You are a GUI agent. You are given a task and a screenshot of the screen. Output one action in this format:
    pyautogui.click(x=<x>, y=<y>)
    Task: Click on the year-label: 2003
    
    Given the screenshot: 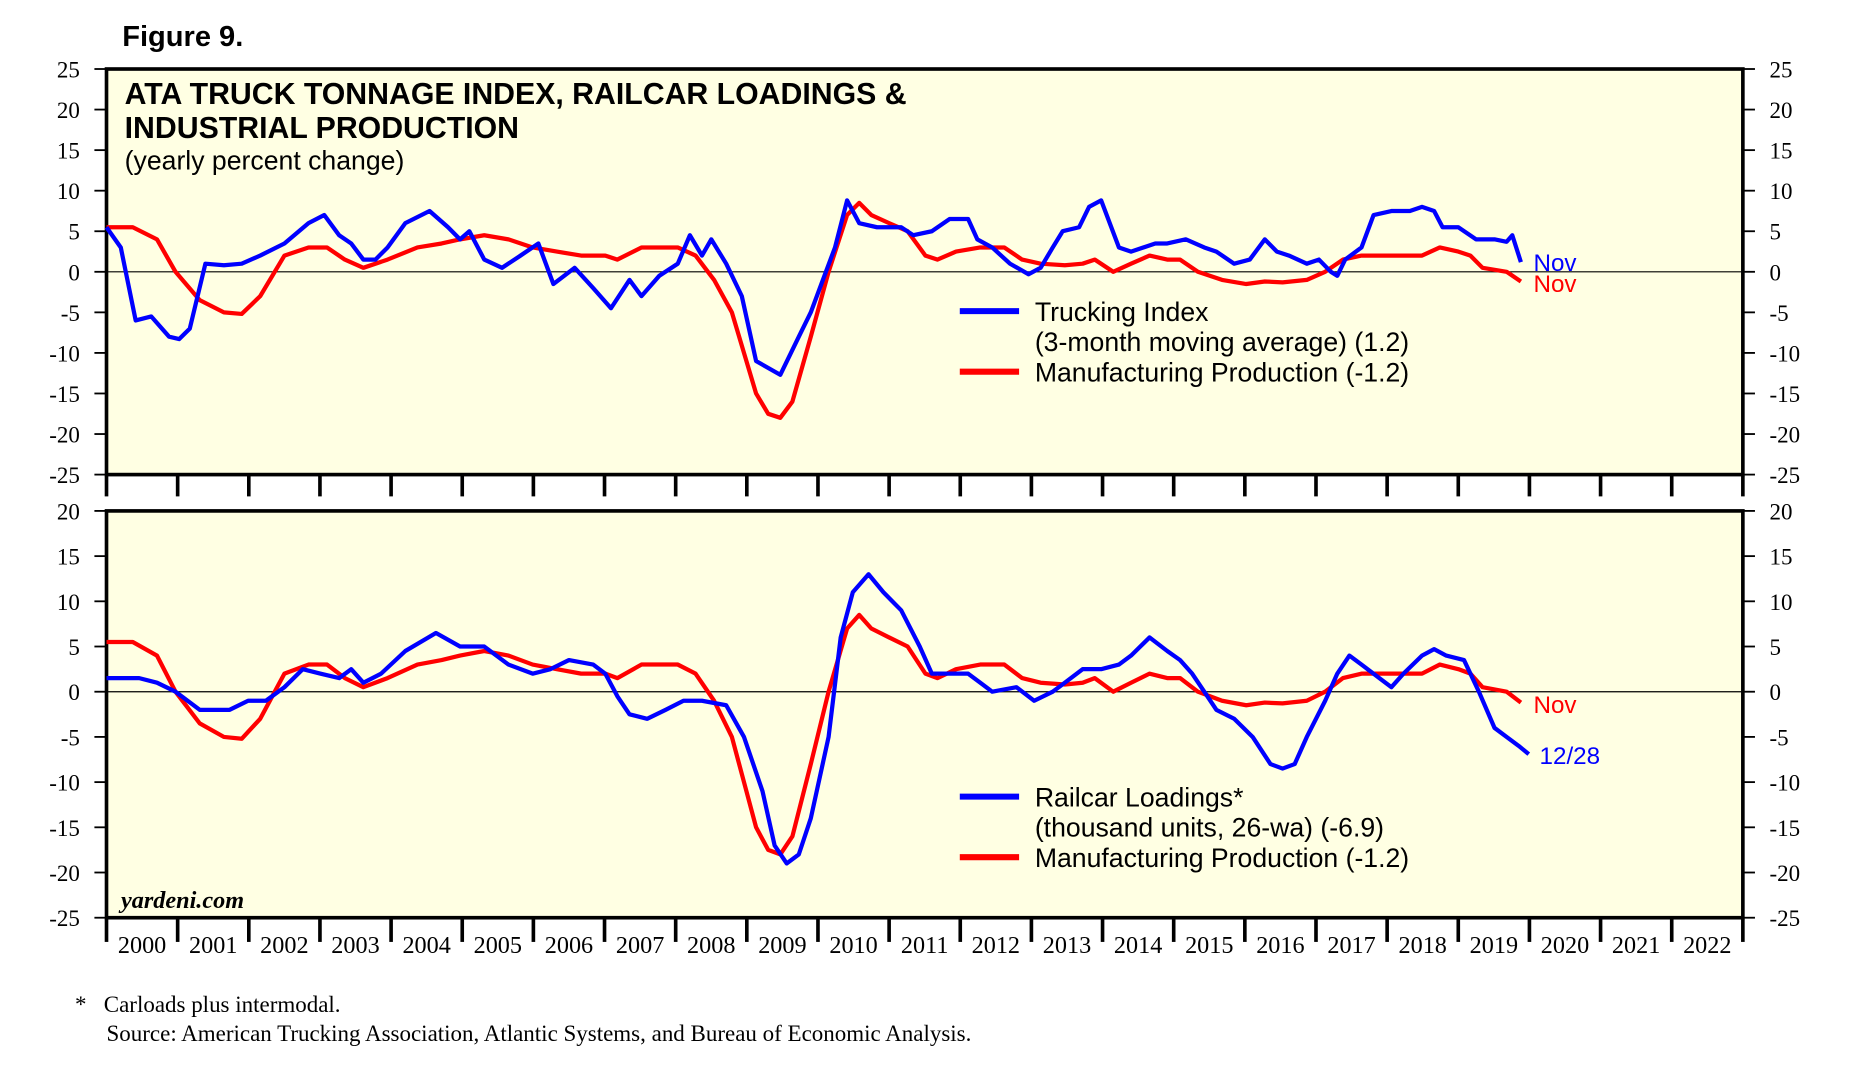 What is the action you would take?
    pyautogui.click(x=355, y=945)
    